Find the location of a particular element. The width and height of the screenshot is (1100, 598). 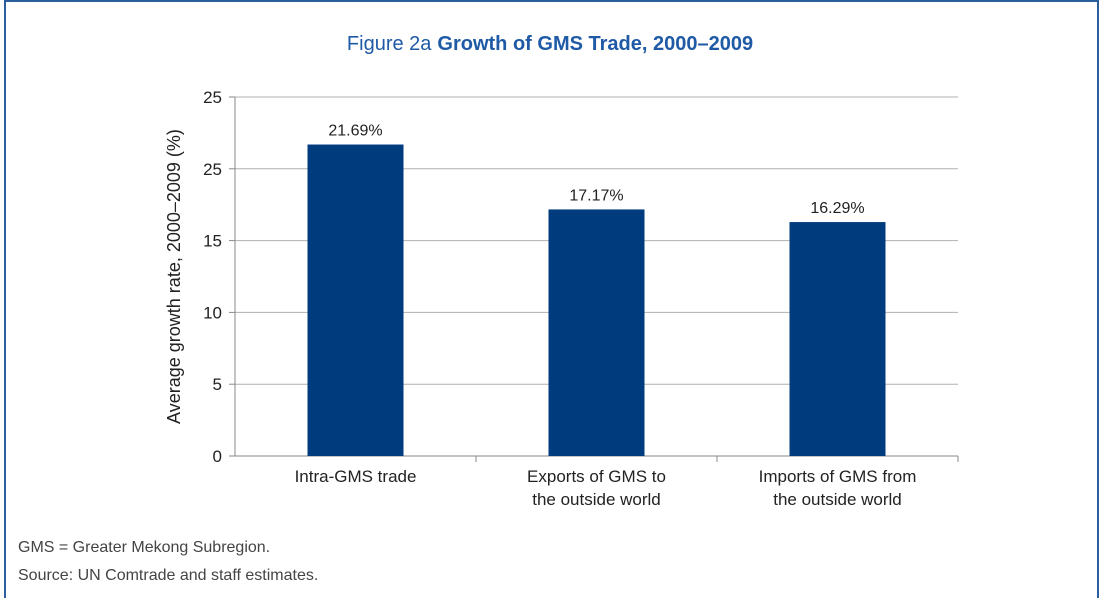

abbreviation-note: GMS = Greater Mekong Subregion. is located at coordinates (144, 547).